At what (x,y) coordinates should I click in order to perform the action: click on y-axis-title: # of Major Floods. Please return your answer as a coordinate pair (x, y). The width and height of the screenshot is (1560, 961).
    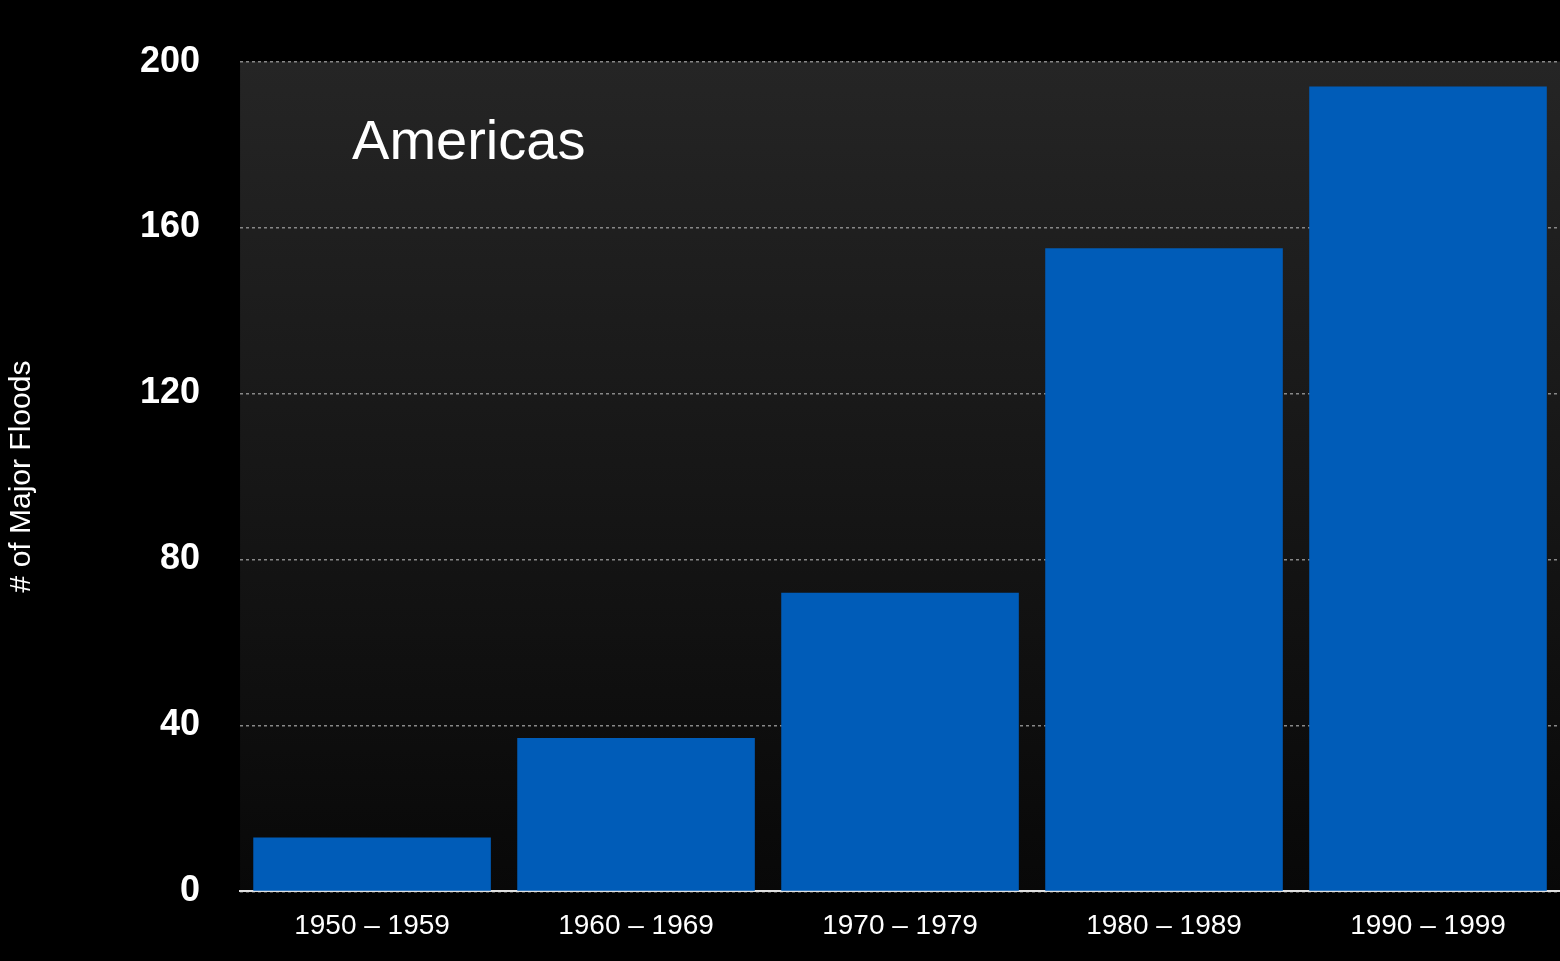
    Looking at the image, I should click on (20, 476).